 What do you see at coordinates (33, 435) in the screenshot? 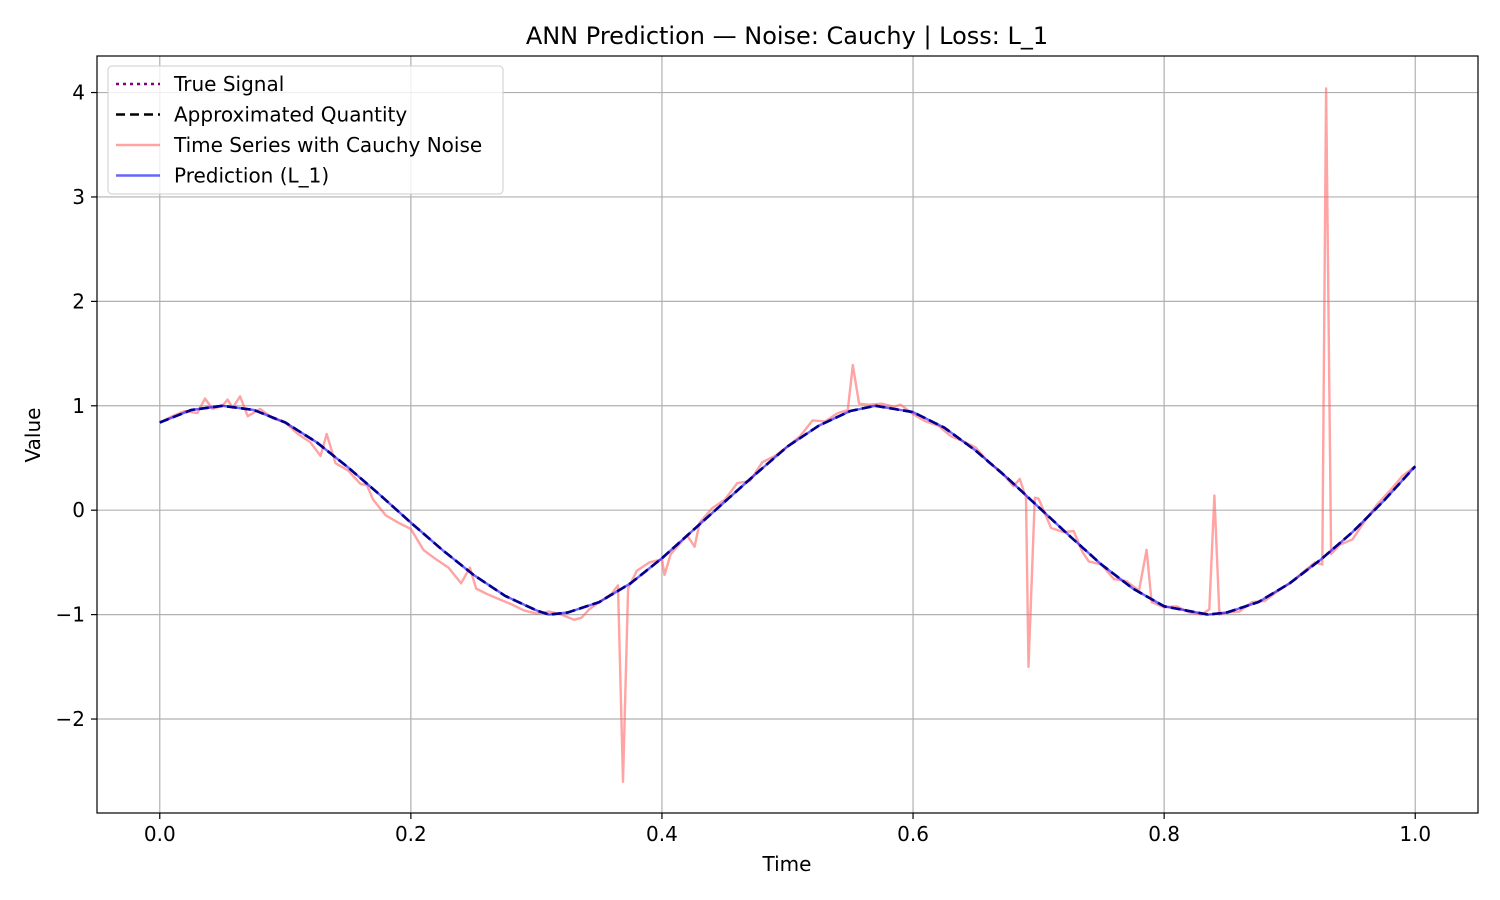
I see `y-axis-label: Value` at bounding box center [33, 435].